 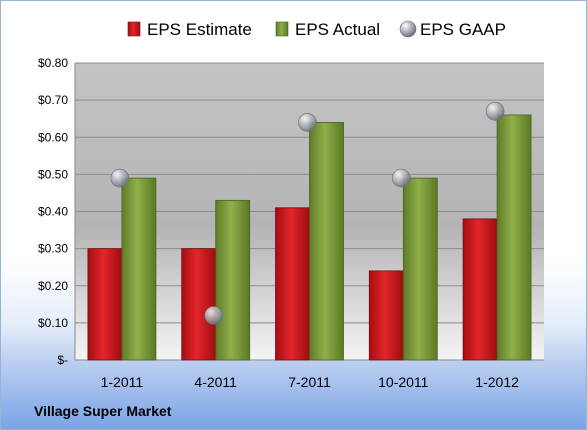 I want to click on y-tick-label: $0.80, so click(x=53, y=63).